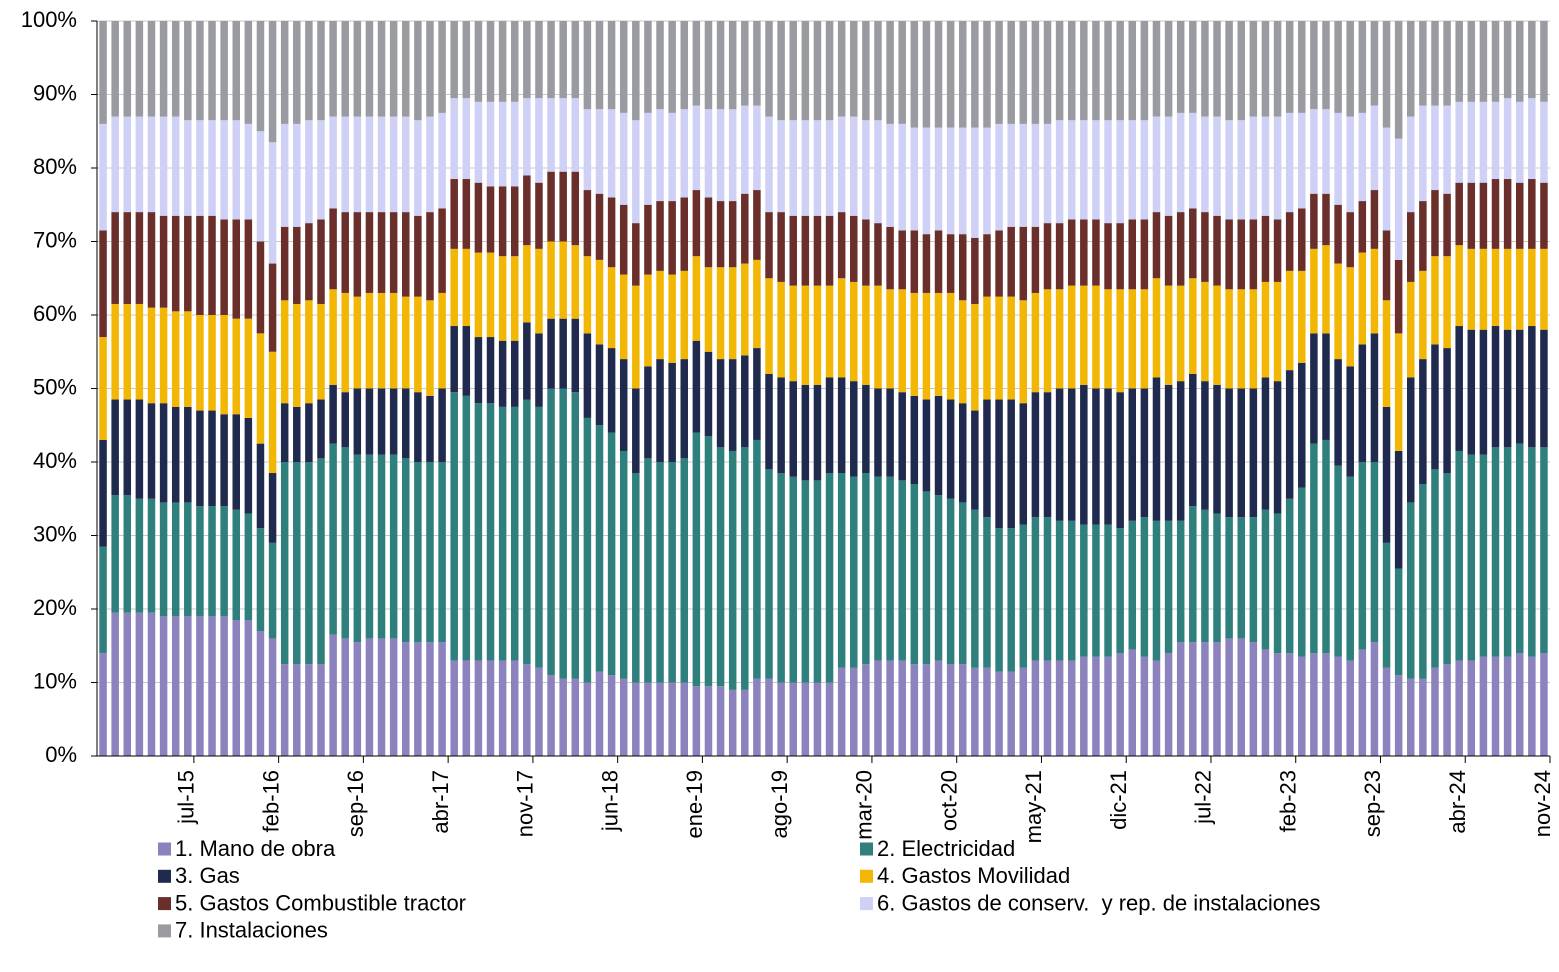 The image size is (1559, 972). What do you see at coordinates (164, 931) in the screenshot?
I see `legend-swatch` at bounding box center [164, 931].